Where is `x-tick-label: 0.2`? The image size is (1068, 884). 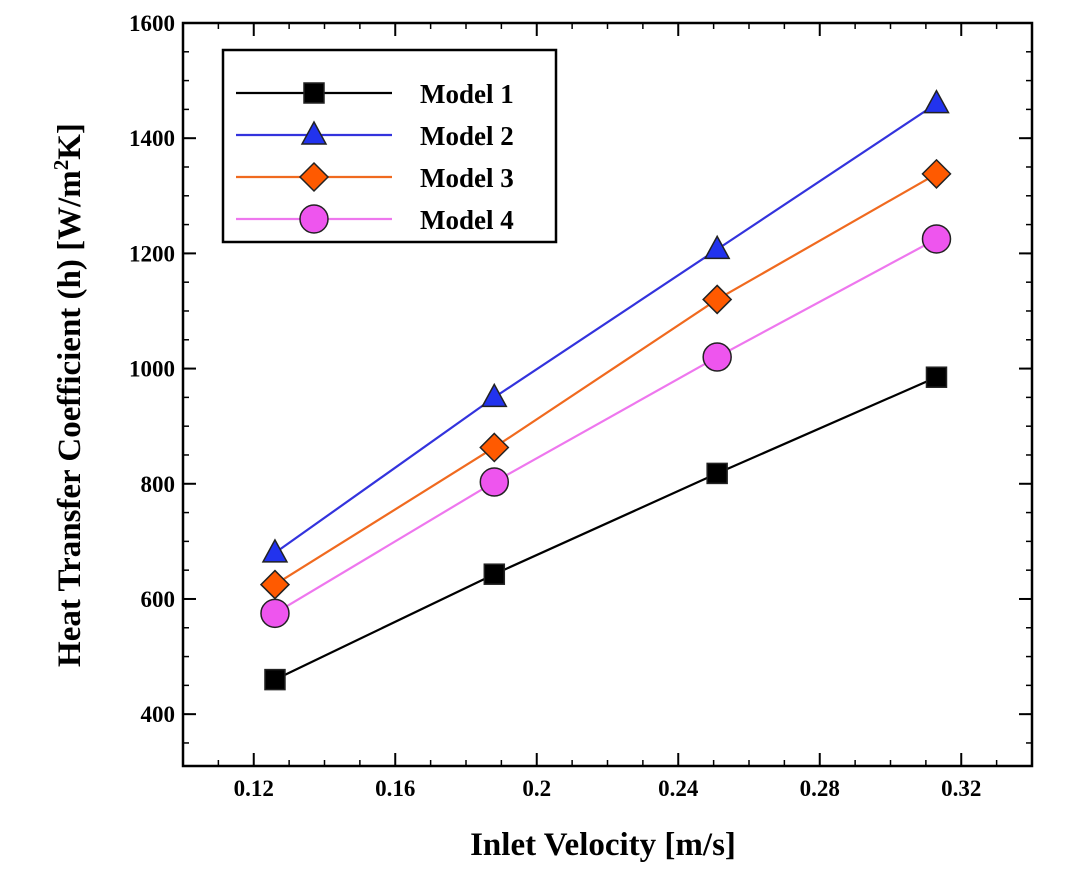
x-tick-label: 0.2 is located at coordinates (536, 788).